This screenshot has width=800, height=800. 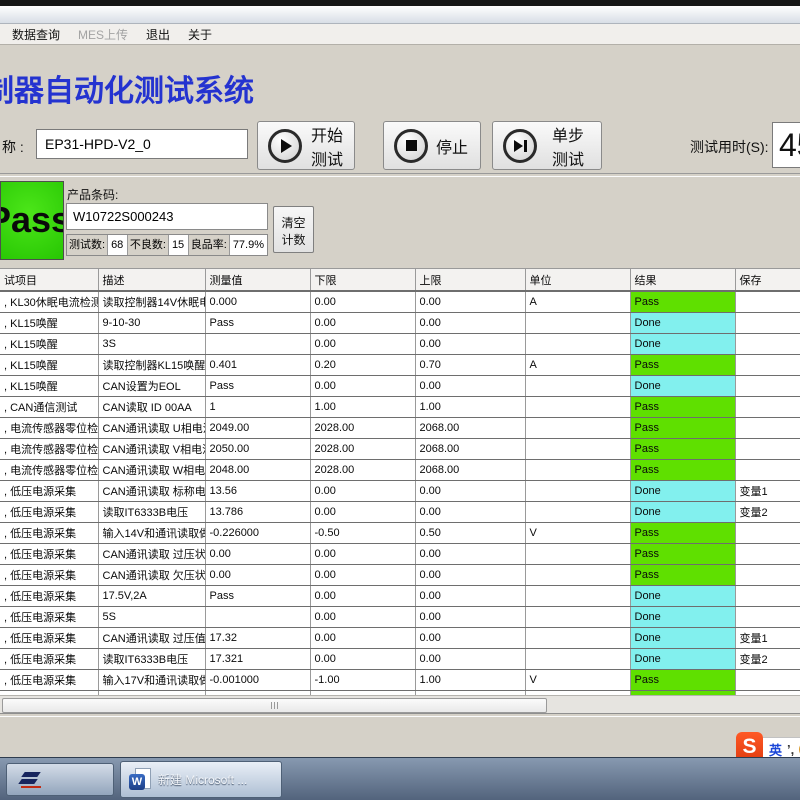 I want to click on column-header: 描述, so click(x=152, y=280).